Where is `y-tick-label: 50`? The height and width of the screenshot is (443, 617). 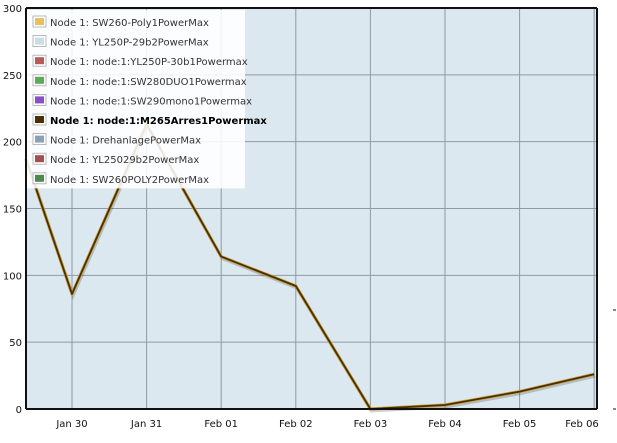
y-tick-label: 50 is located at coordinates (15, 343).